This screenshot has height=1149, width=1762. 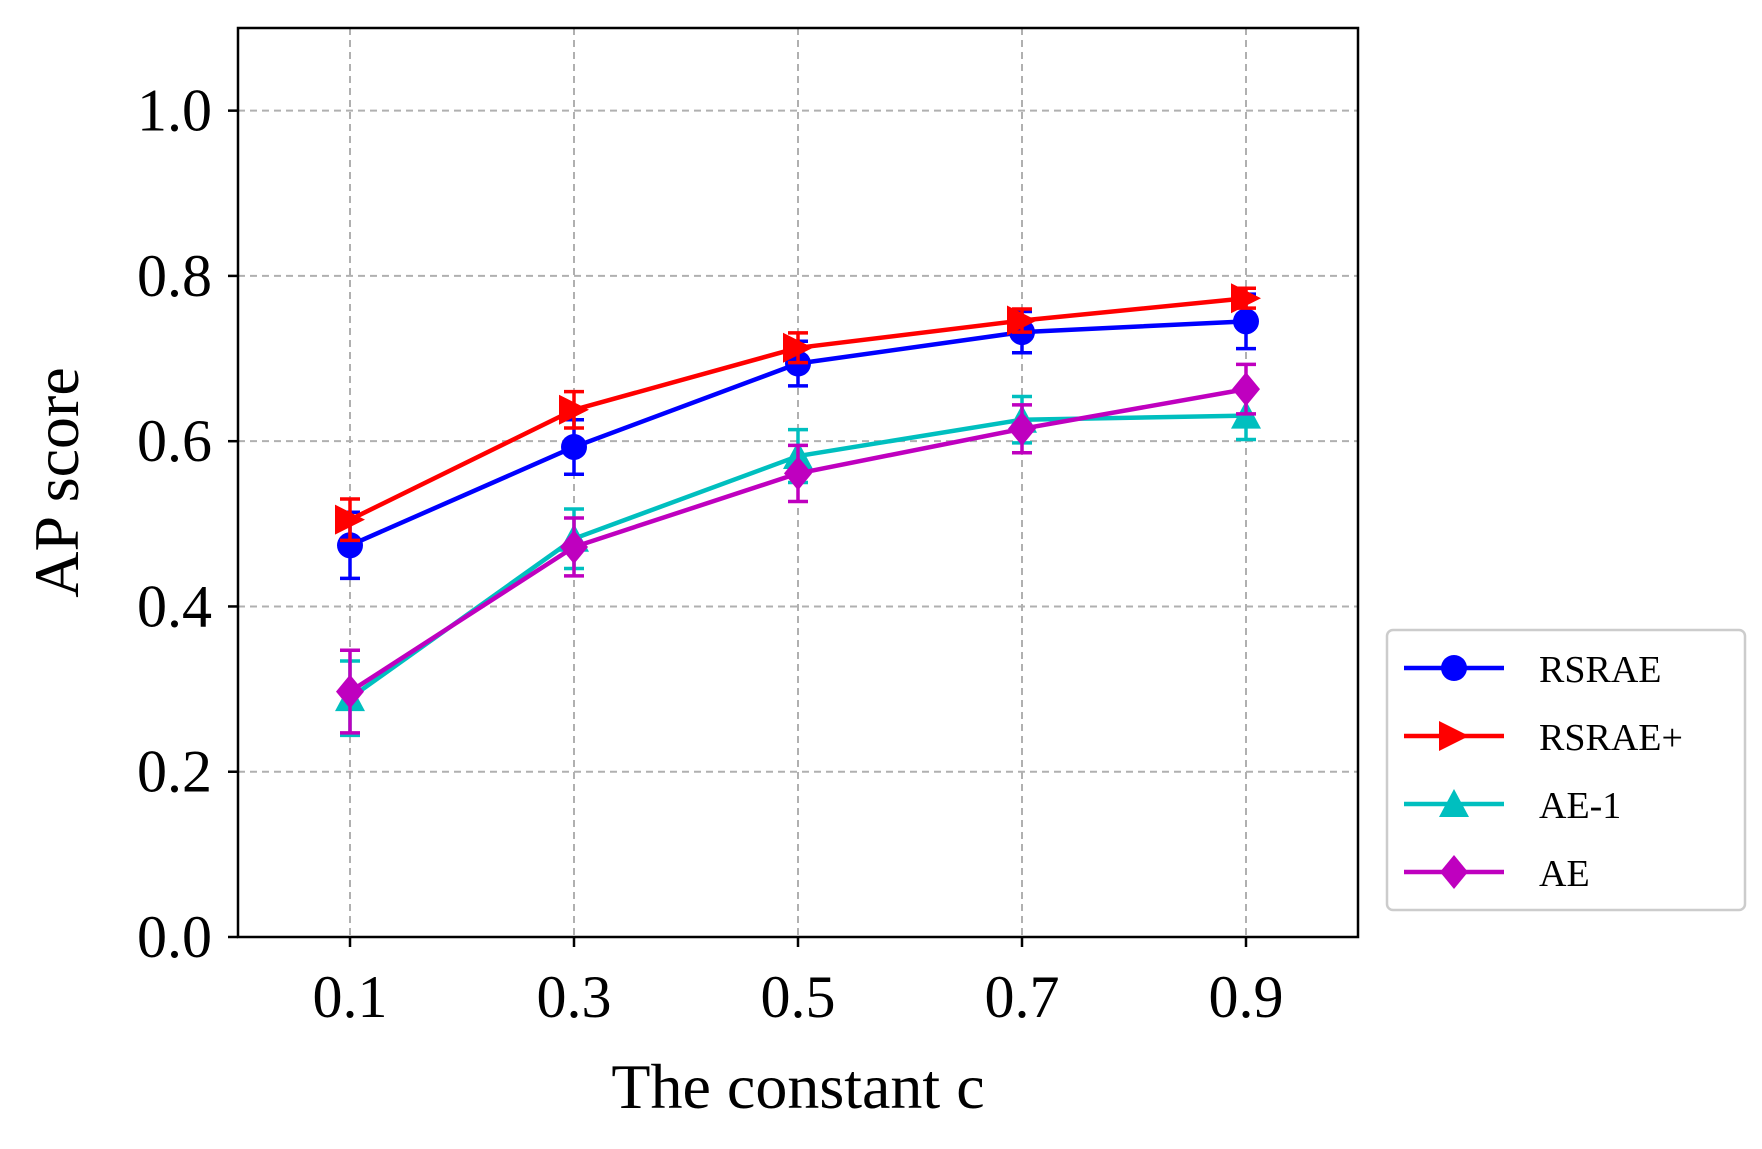 I want to click on legend-label: RSRAE, so click(x=1600, y=670).